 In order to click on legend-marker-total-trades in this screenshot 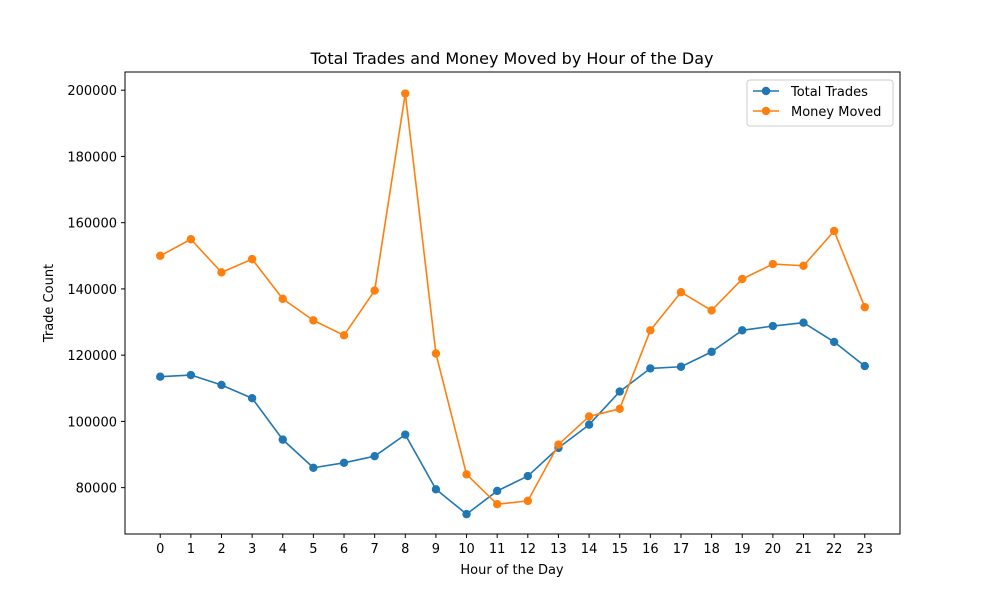, I will do `click(766, 91)`.